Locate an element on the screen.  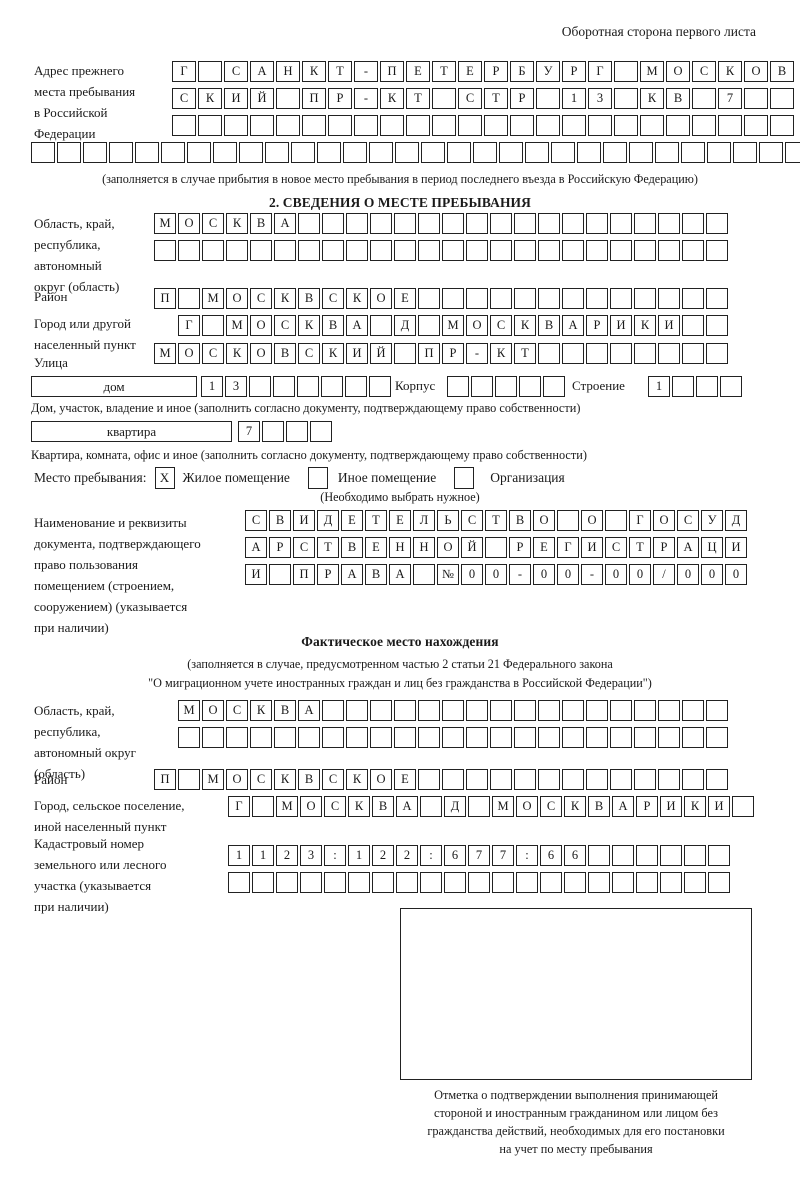
document-comb-row-3-cell-9: № is located at coordinates (448, 574).